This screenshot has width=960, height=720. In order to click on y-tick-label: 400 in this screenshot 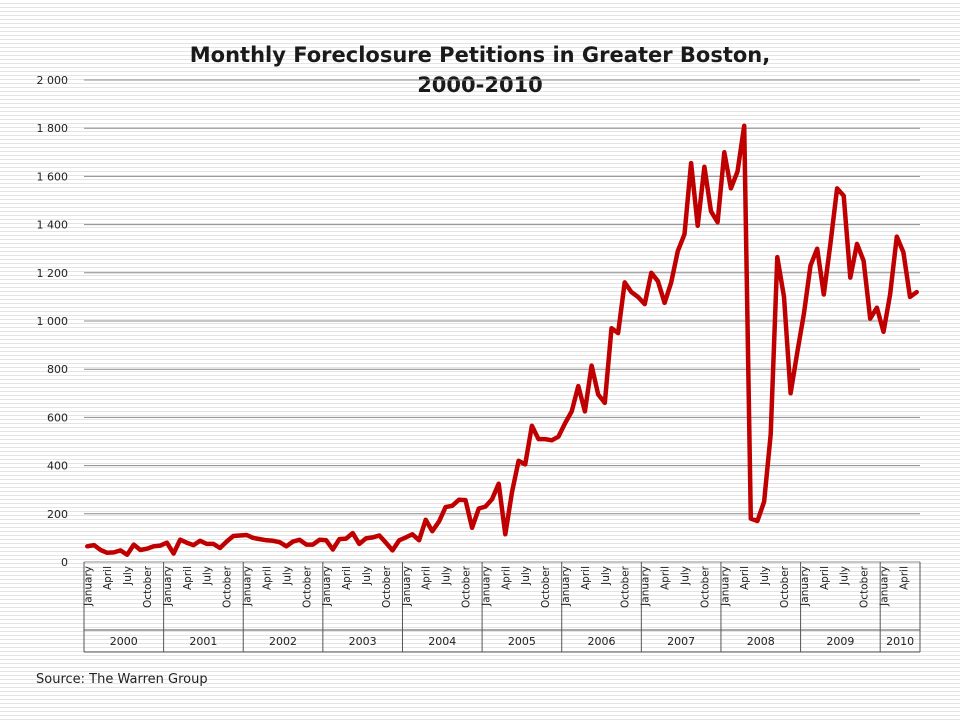, I will do `click(57, 466)`.